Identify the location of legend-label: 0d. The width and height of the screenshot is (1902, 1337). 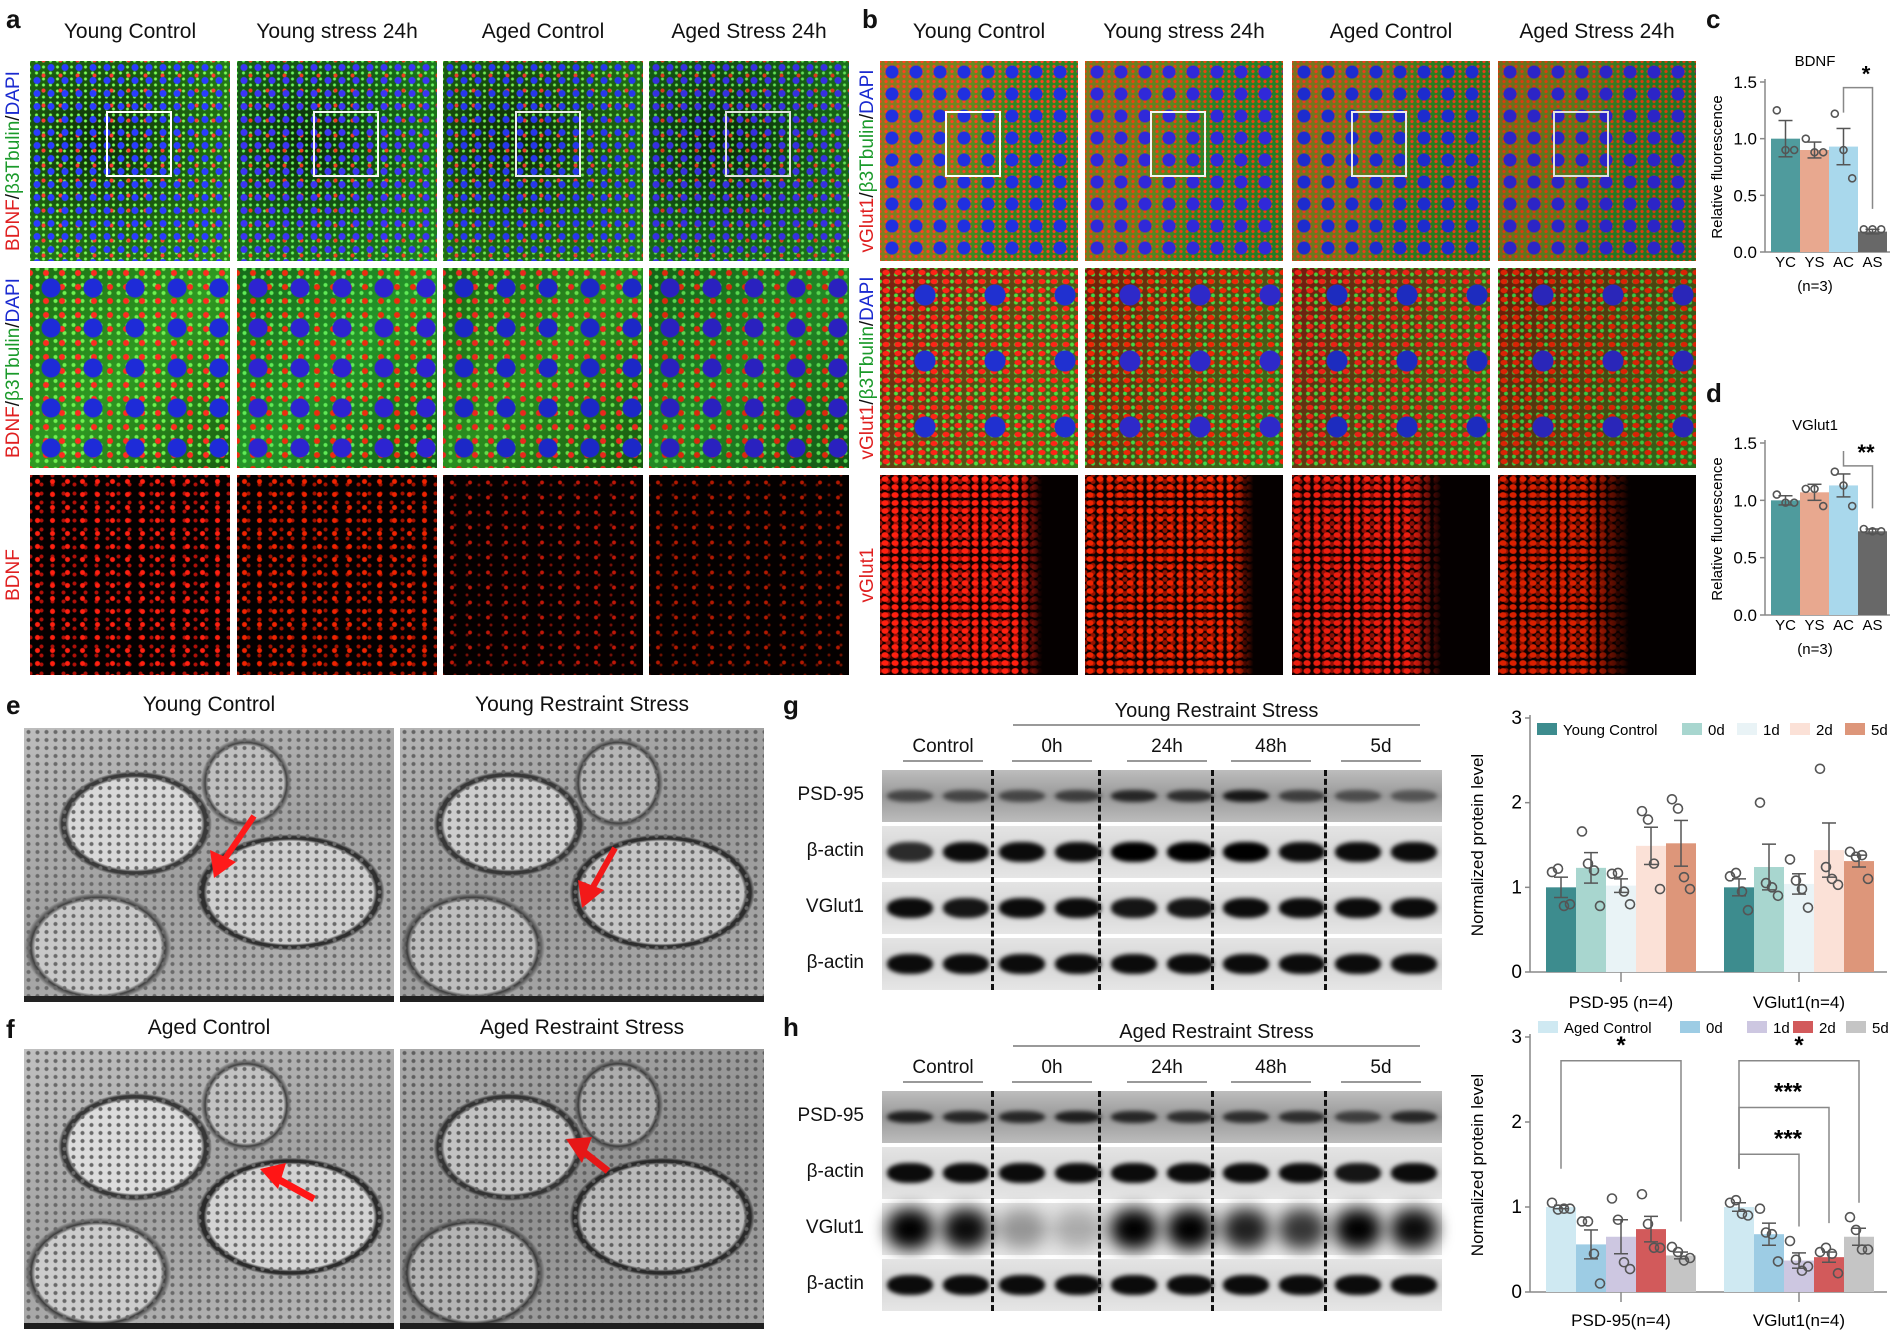
(1714, 1028).